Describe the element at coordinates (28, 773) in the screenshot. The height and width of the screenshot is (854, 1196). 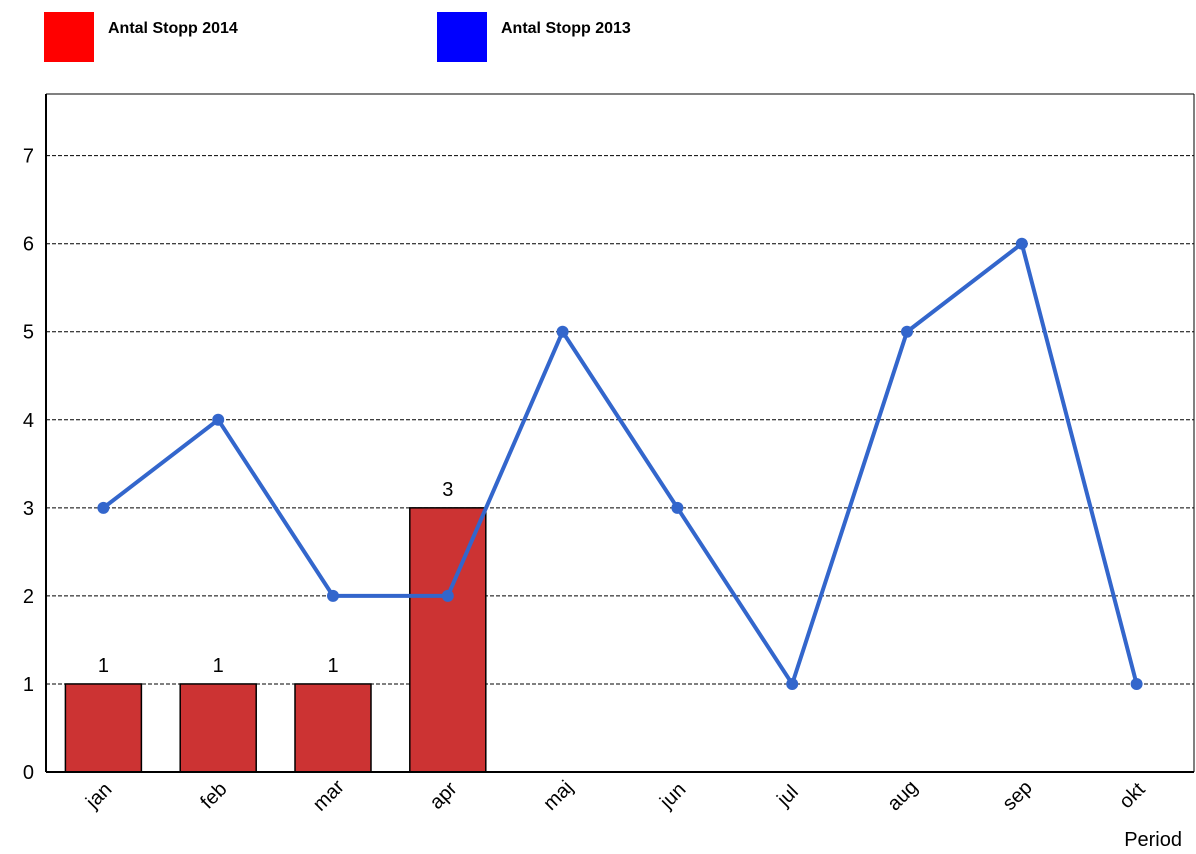
I see `y-tick-label: 0` at that location.